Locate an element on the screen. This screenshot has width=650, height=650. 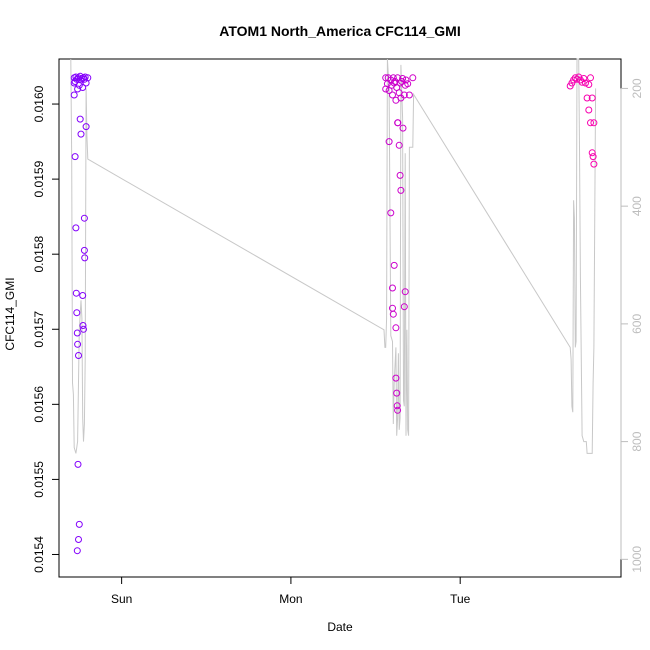
right-tick-label: 400 is located at coordinates (637, 206).